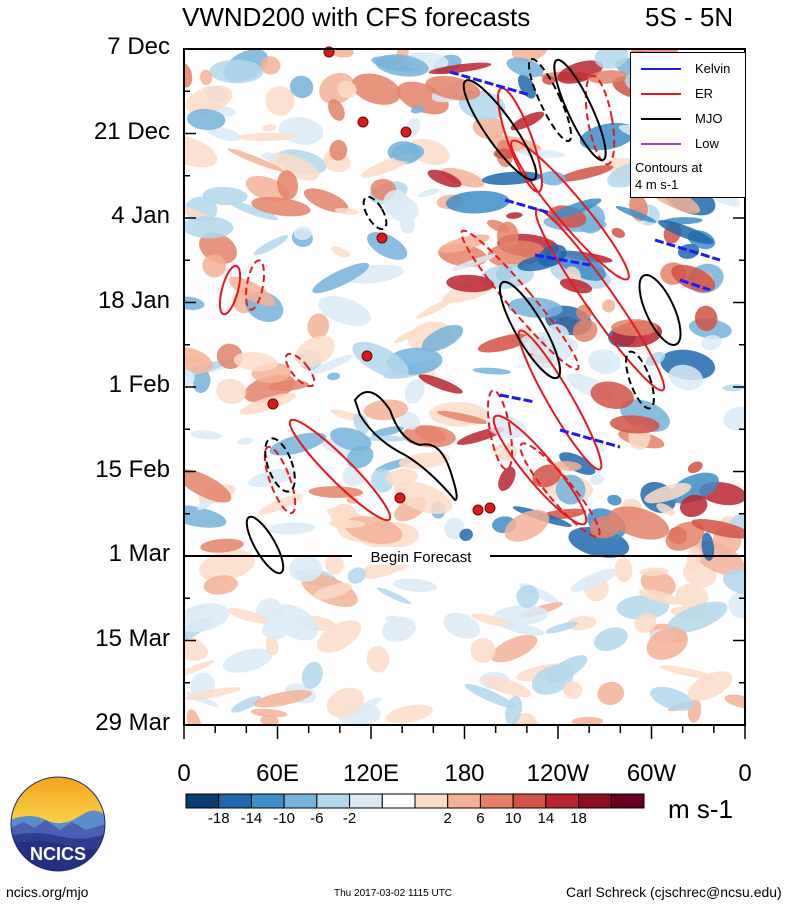 This screenshot has height=907, width=809. What do you see at coordinates (674, 892) in the screenshot?
I see `footer-author: Carl Schreck (cjschrec@ncsu.edu)` at bounding box center [674, 892].